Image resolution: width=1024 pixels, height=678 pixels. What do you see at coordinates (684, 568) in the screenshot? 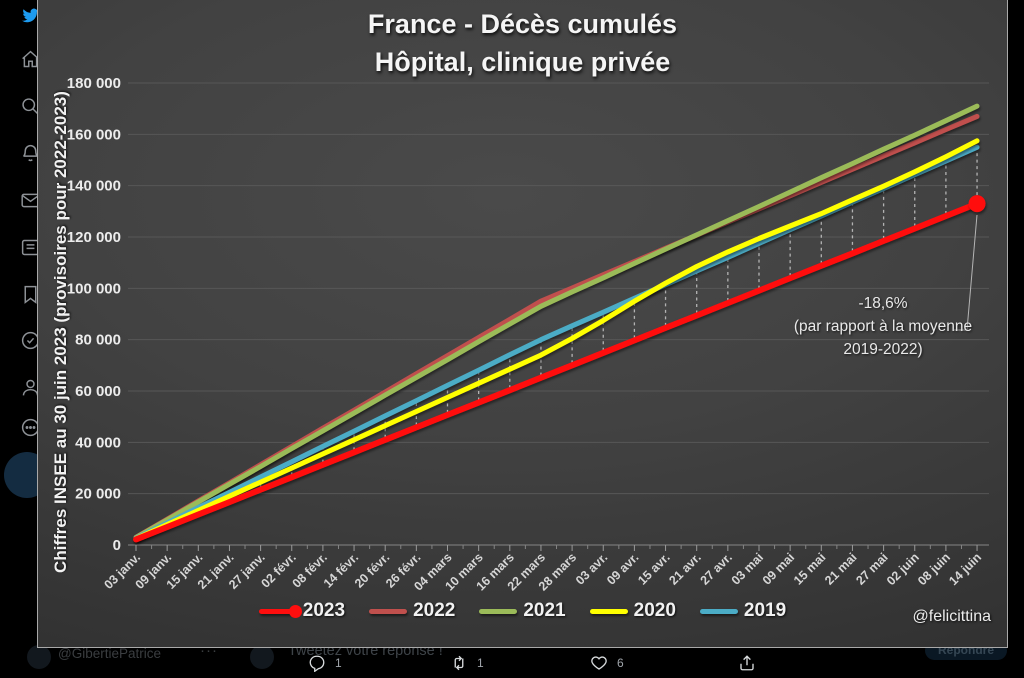
I see `svg-text: 21 avr.` at bounding box center [684, 568].